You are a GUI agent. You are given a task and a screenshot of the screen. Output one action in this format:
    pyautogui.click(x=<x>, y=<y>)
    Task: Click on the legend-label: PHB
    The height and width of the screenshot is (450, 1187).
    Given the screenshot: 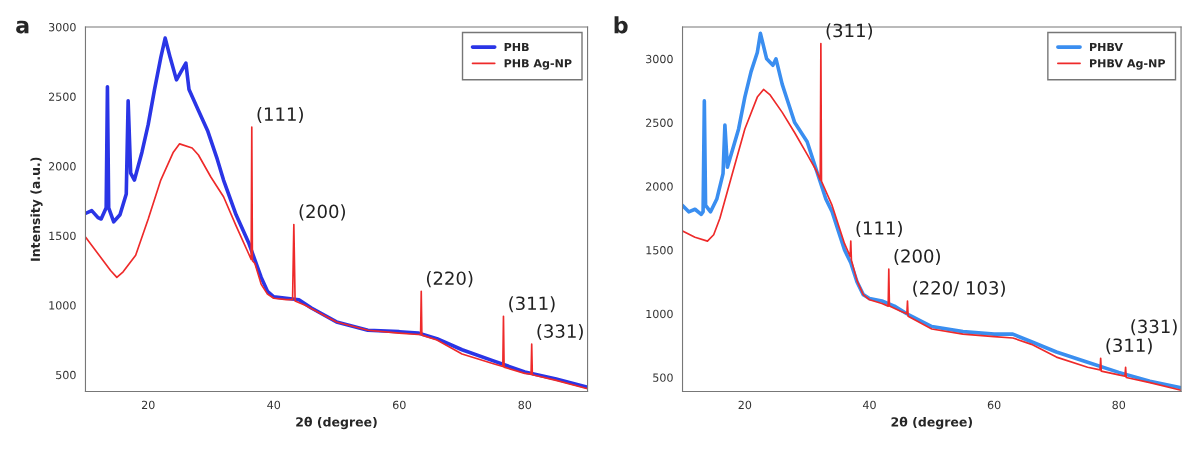 What is the action you would take?
    pyautogui.click(x=516, y=46)
    